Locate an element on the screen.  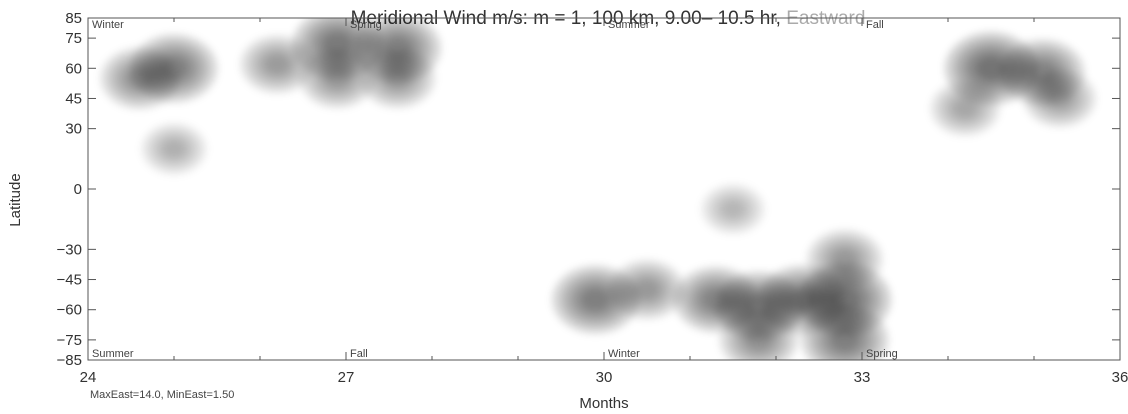
x-tick-label: 36 is located at coordinates (1120, 377).